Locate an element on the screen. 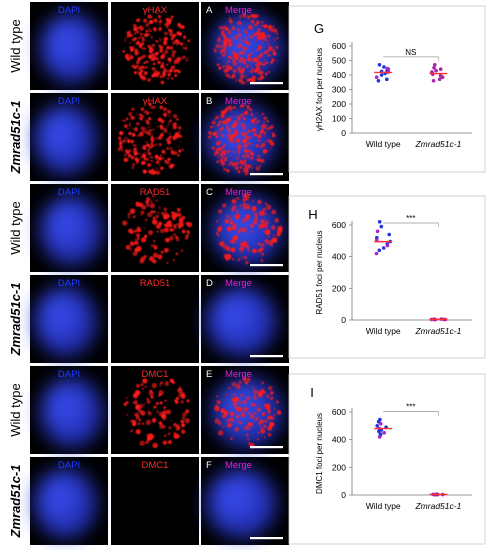 The height and width of the screenshot is (550, 486). y-tick-label: 0 is located at coordinates (343, 133).